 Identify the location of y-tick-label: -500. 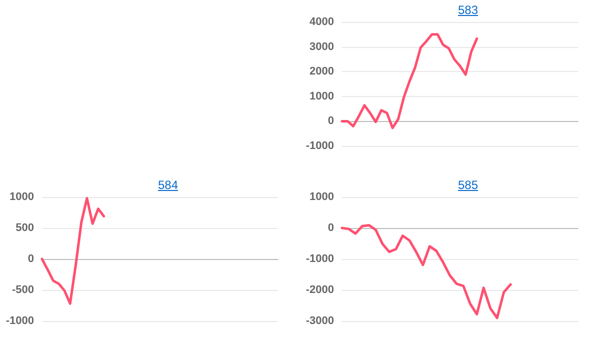
(23, 290).